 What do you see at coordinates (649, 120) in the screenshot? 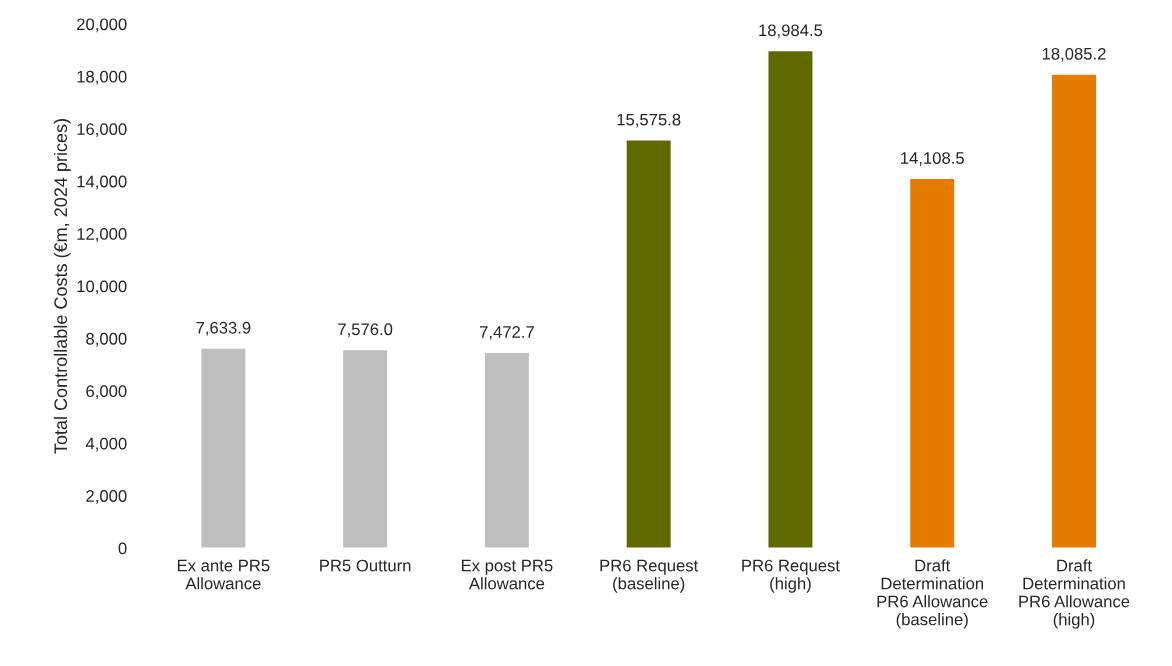
I see `data-label: 15,575.8` at bounding box center [649, 120].